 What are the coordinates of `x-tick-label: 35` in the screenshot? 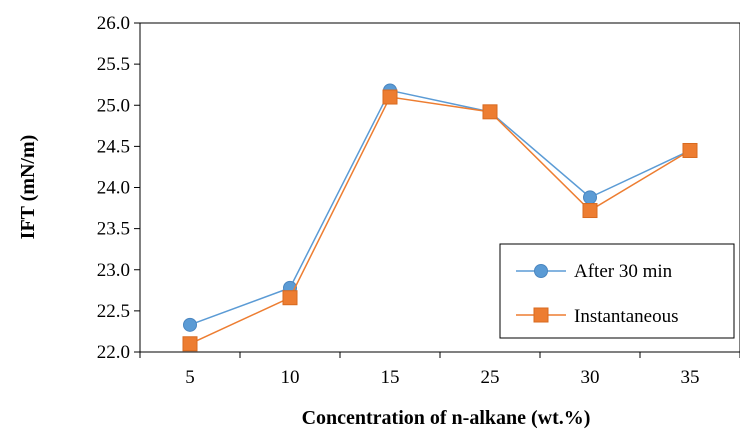 It's located at (690, 377).